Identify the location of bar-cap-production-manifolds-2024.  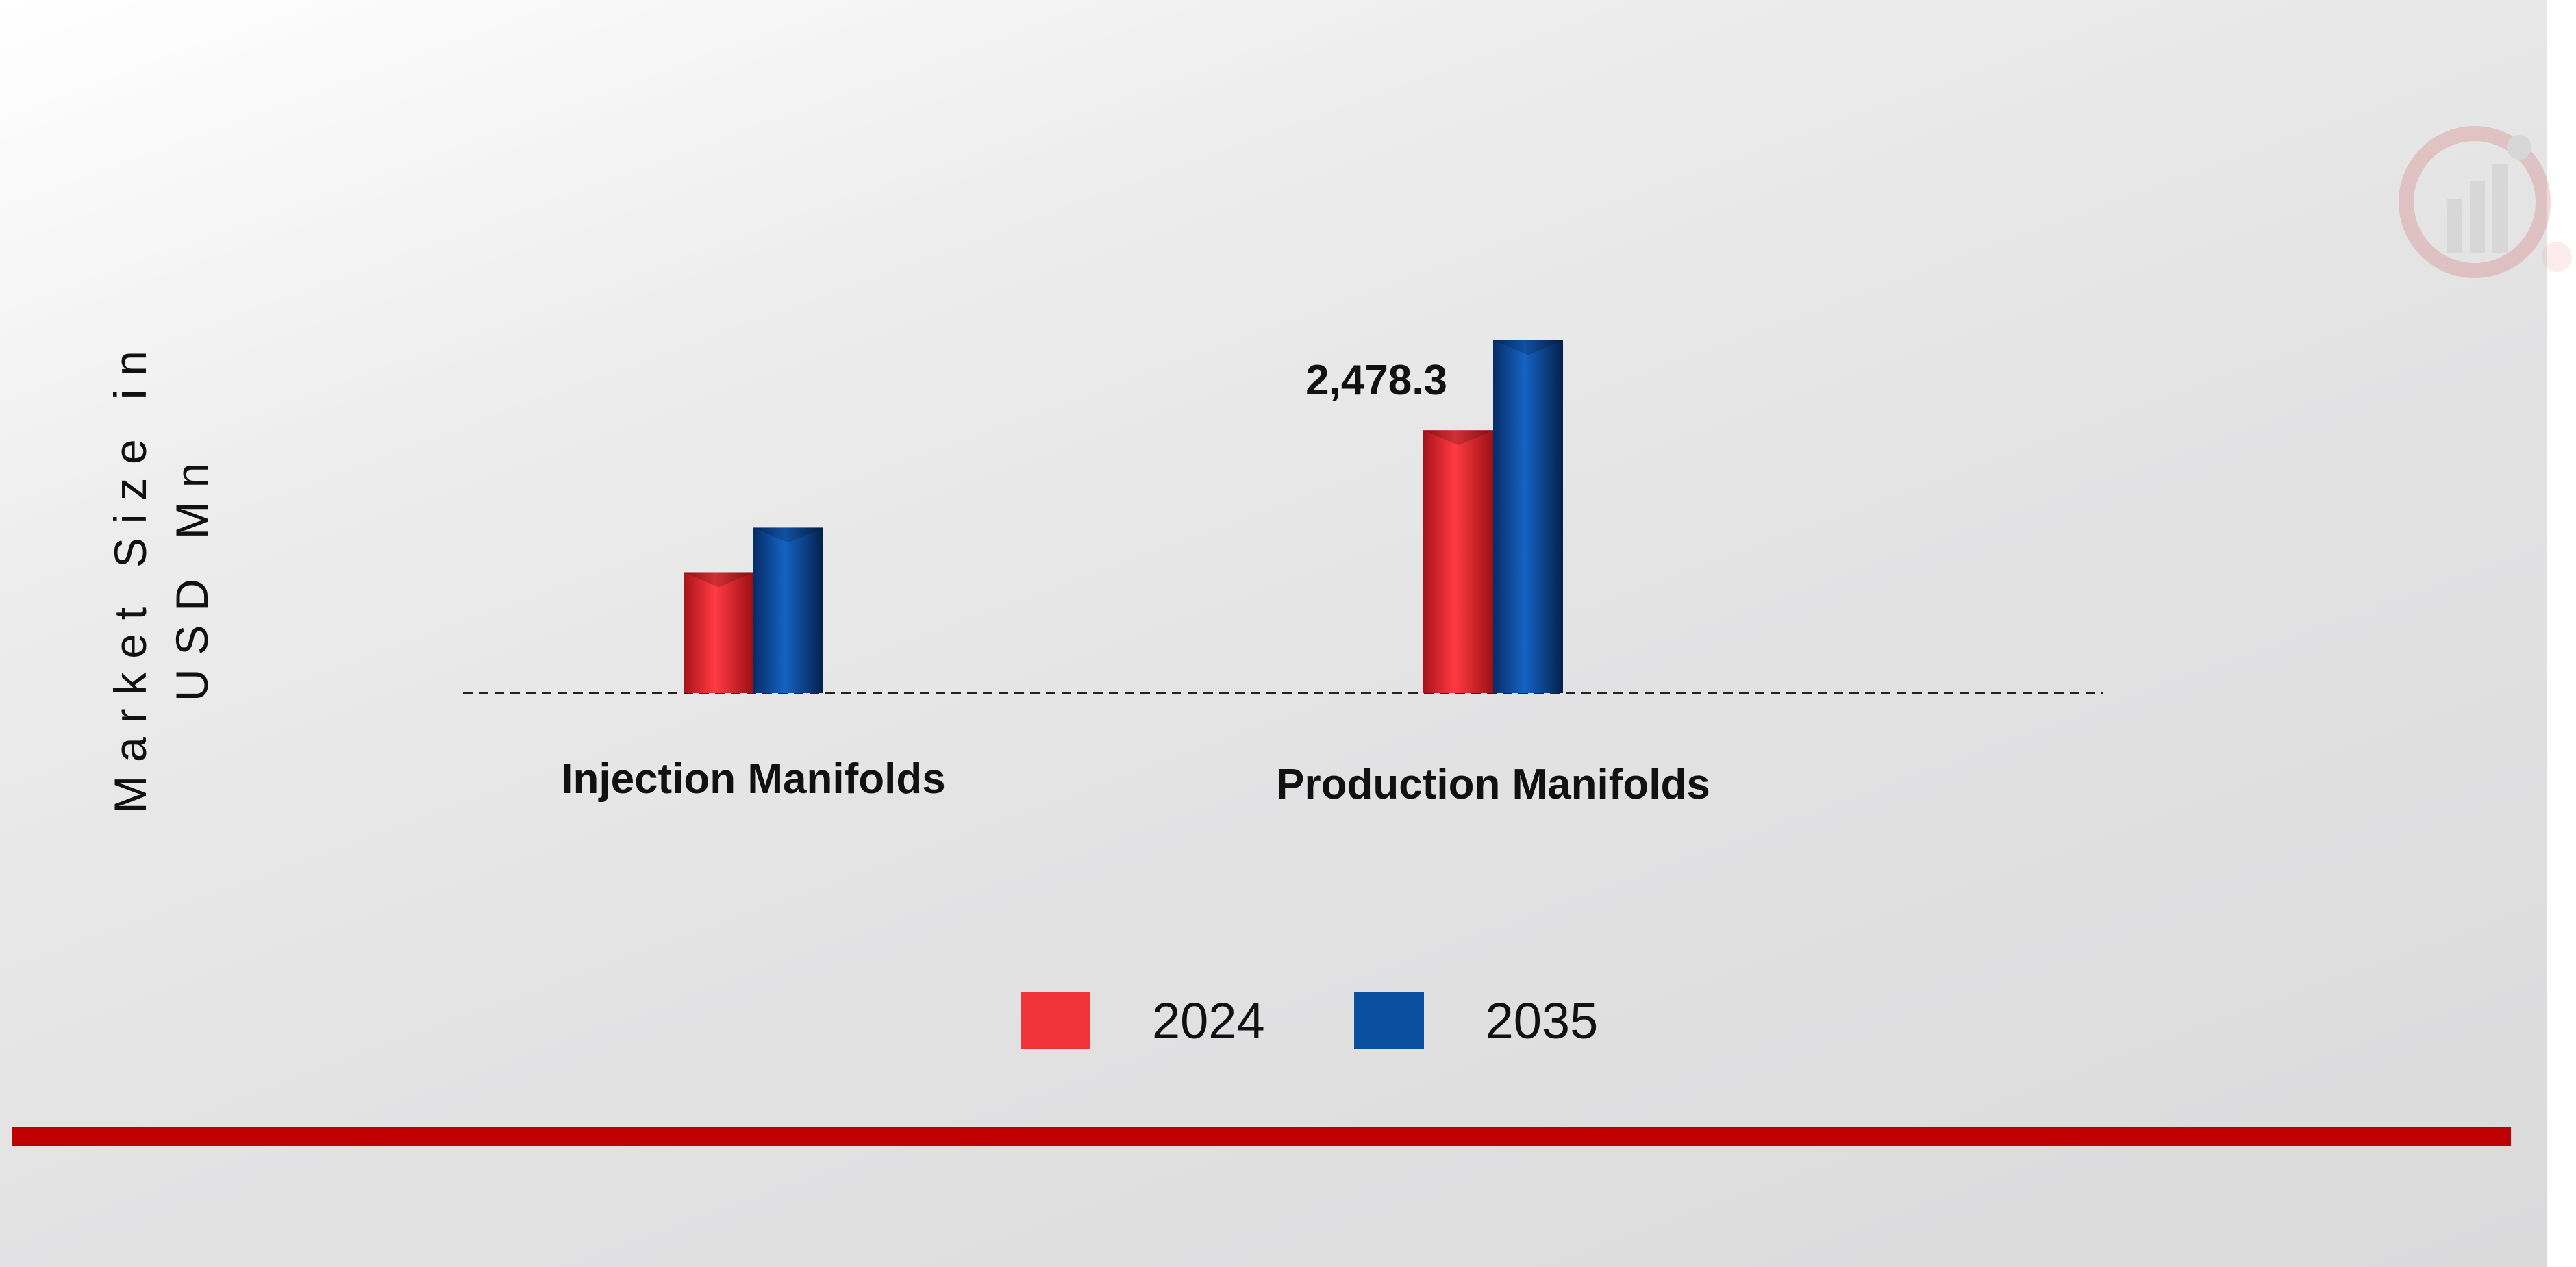
(1458, 438).